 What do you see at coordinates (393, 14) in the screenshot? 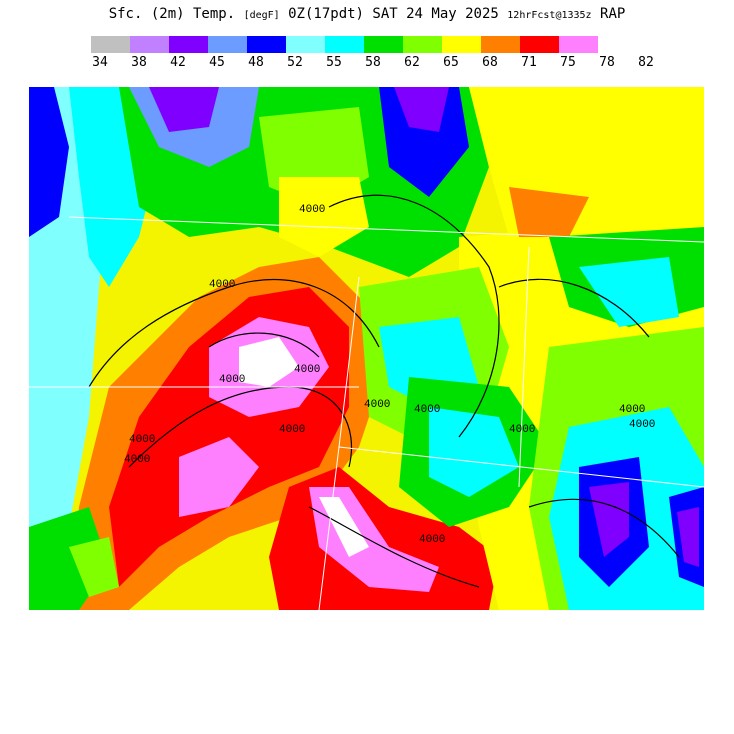
I see `title-run: 0Z(17pdt) SAT 24 May 2025` at bounding box center [393, 14].